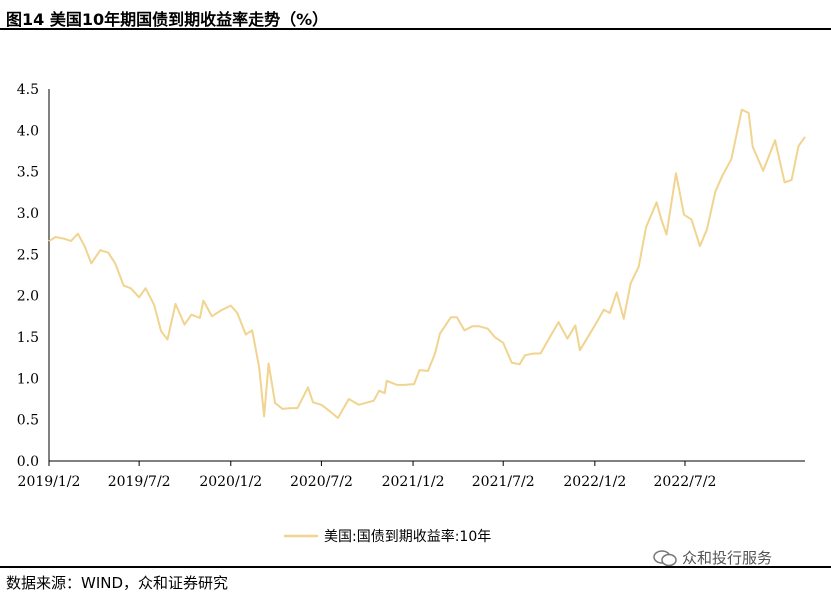  Describe the element at coordinates (367, 463) in the screenshot. I see `x-tick-marks` at that location.